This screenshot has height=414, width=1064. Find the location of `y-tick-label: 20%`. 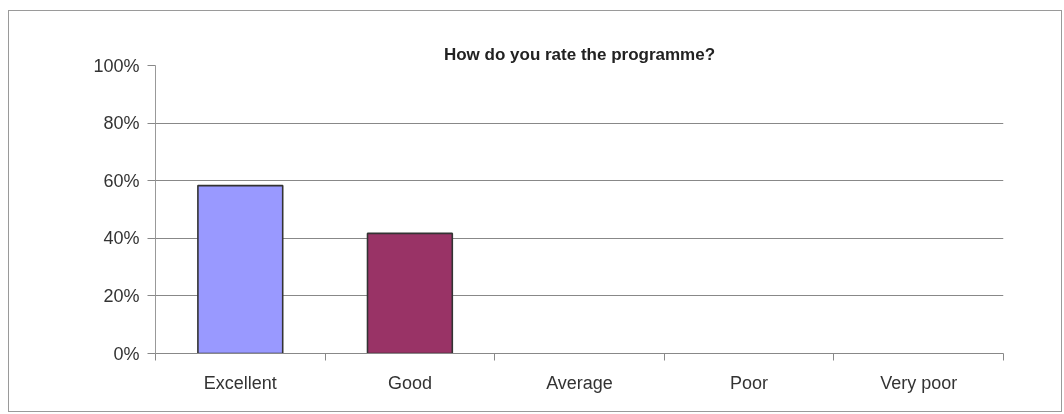

y-tick-label: 20% is located at coordinates (121, 295).